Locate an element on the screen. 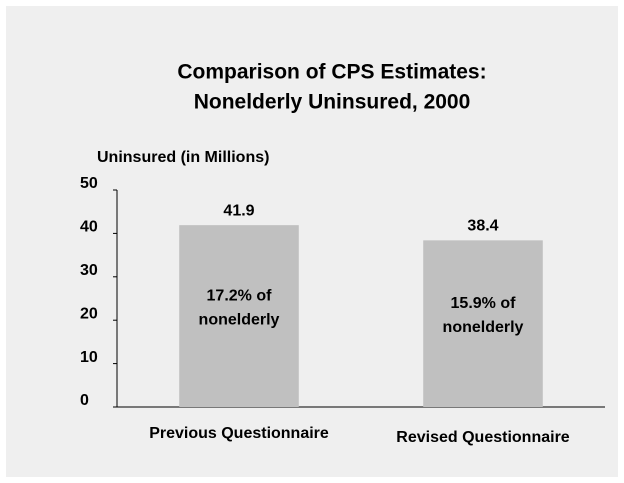 The image size is (624, 483). y-tick-label: 0 is located at coordinates (84, 400).